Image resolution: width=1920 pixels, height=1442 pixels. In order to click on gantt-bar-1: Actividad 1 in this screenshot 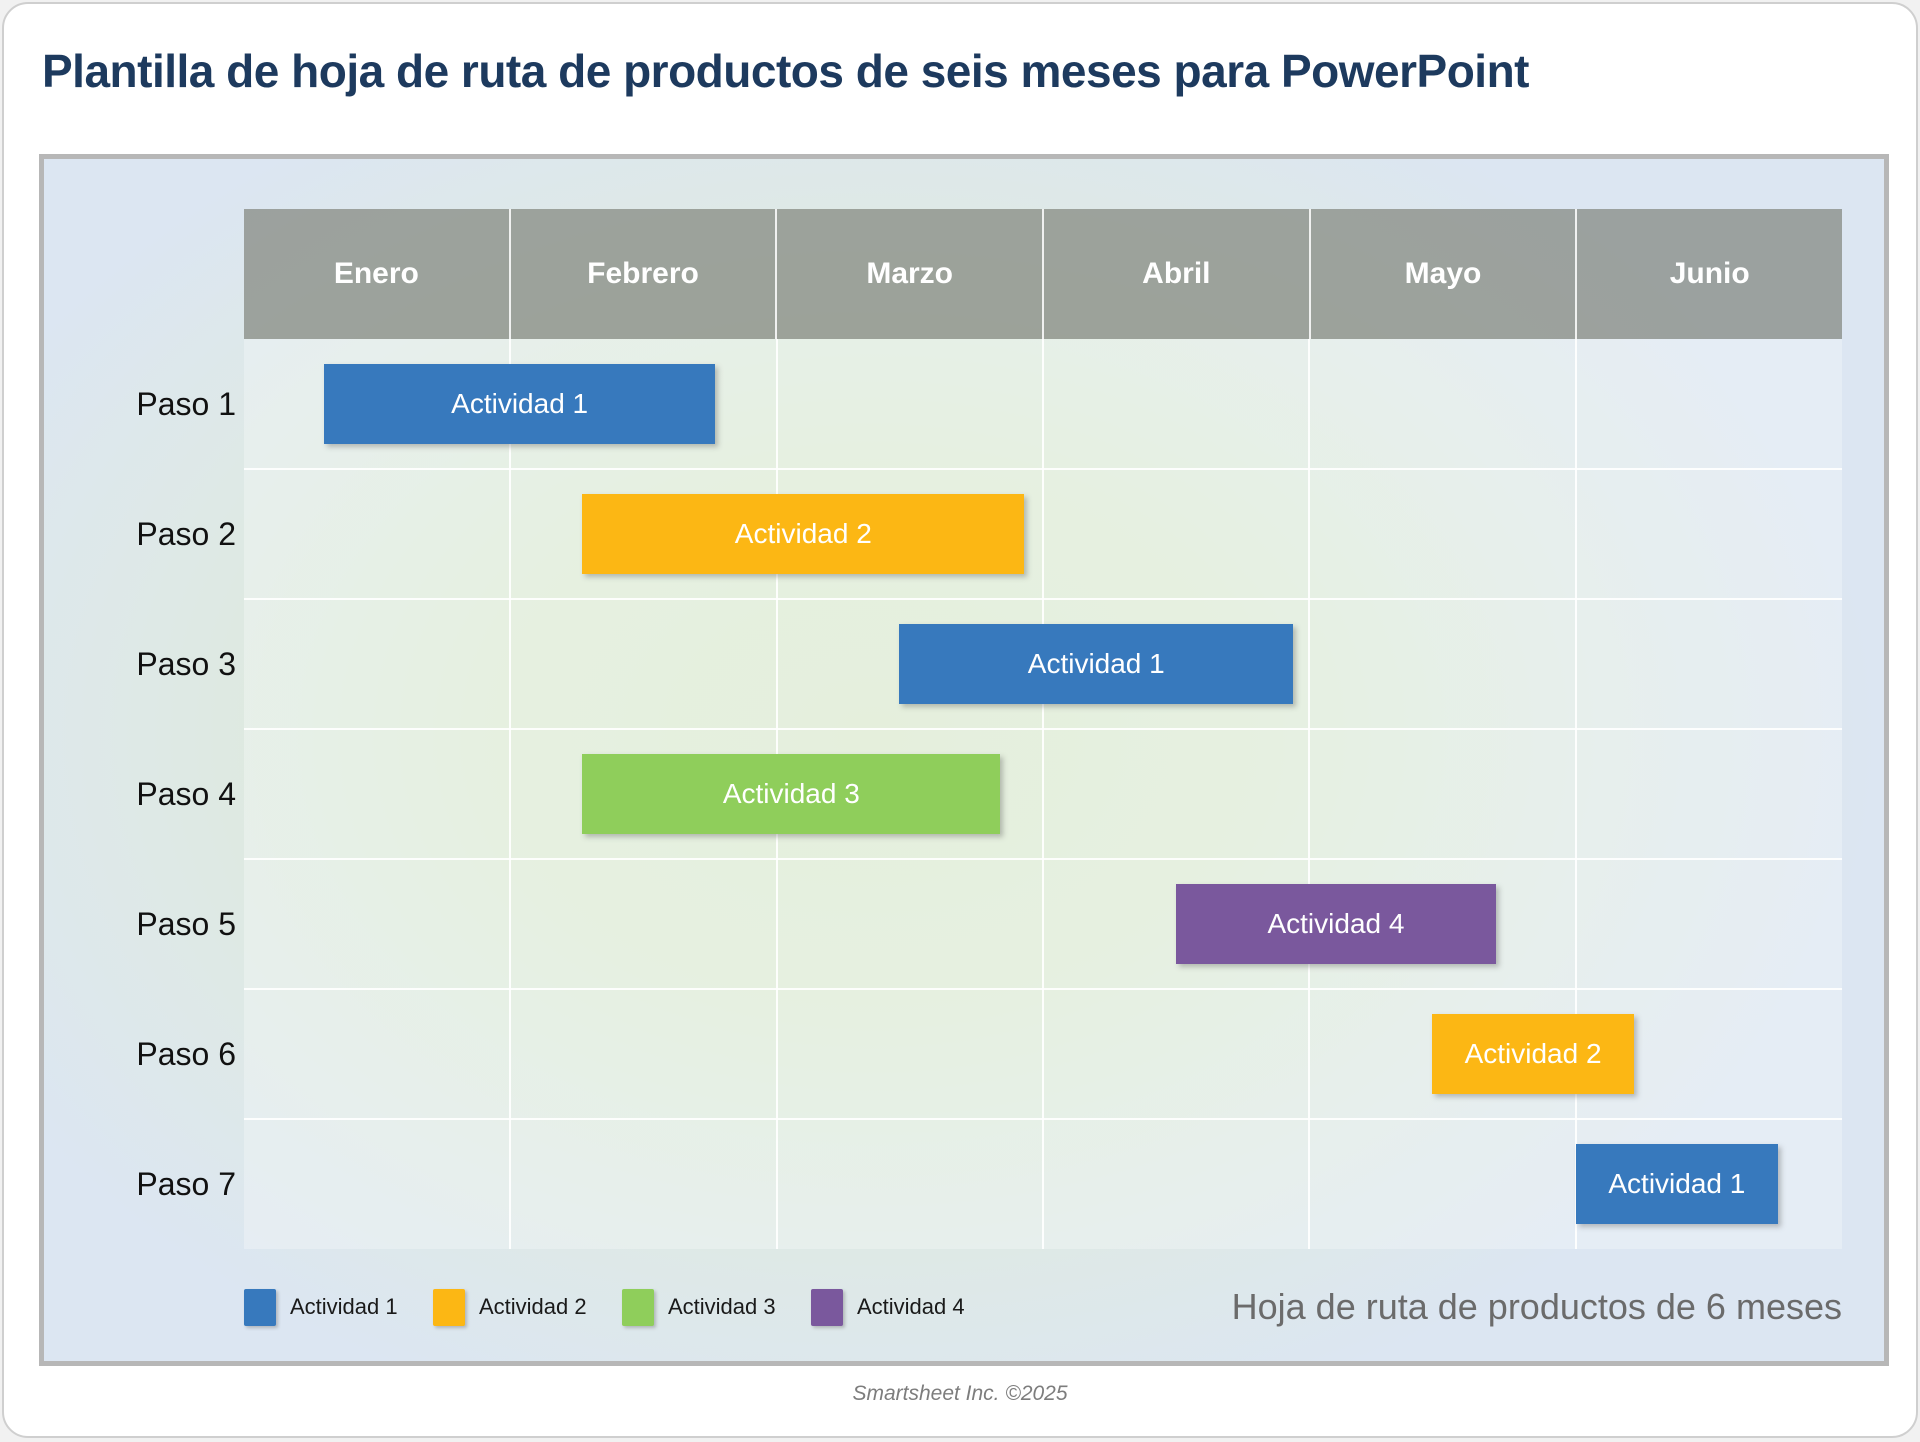, I will do `click(519, 404)`.